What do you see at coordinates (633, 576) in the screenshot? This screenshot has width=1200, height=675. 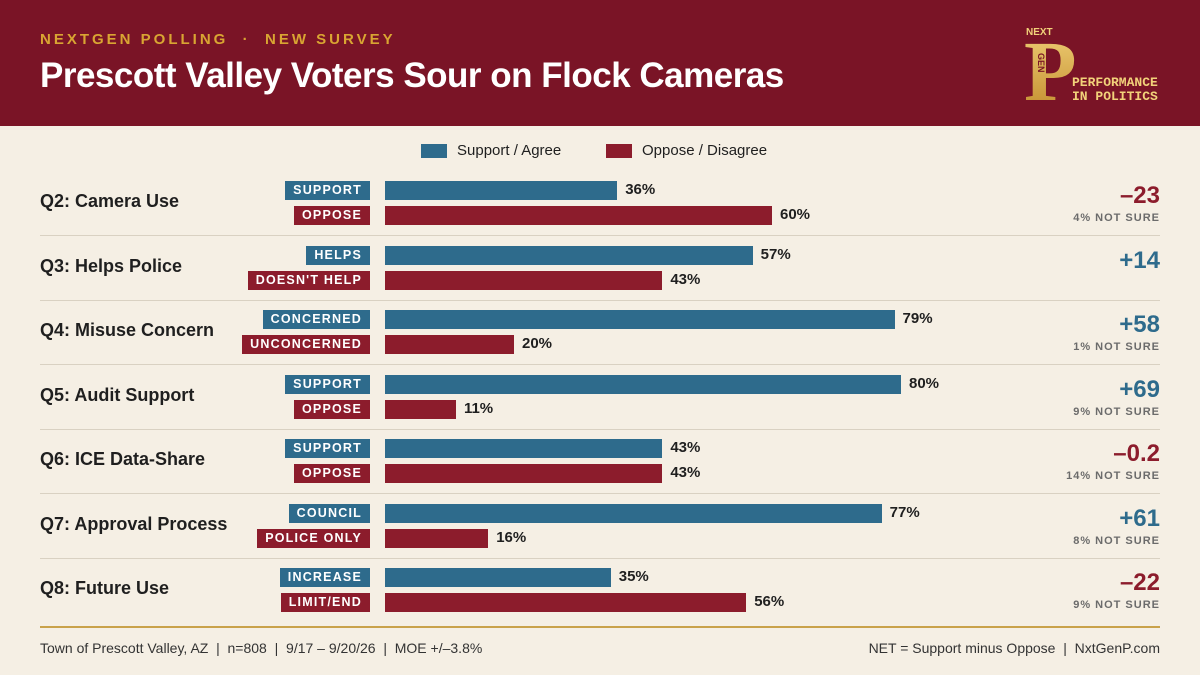 I see `support-value-label: 35%` at bounding box center [633, 576].